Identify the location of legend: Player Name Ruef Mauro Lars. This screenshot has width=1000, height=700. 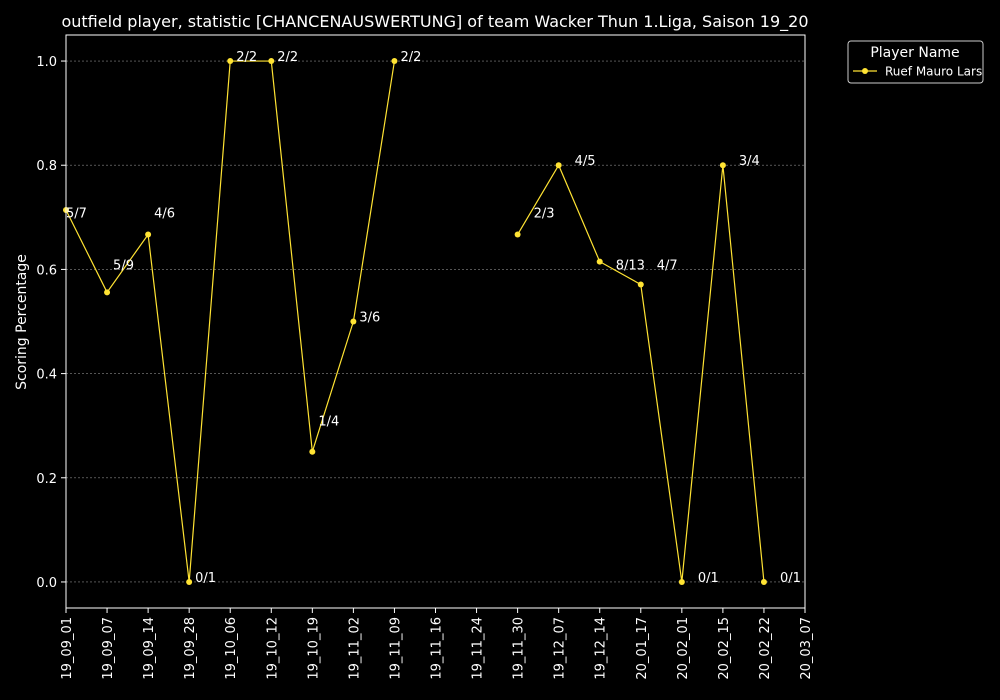
(915, 62).